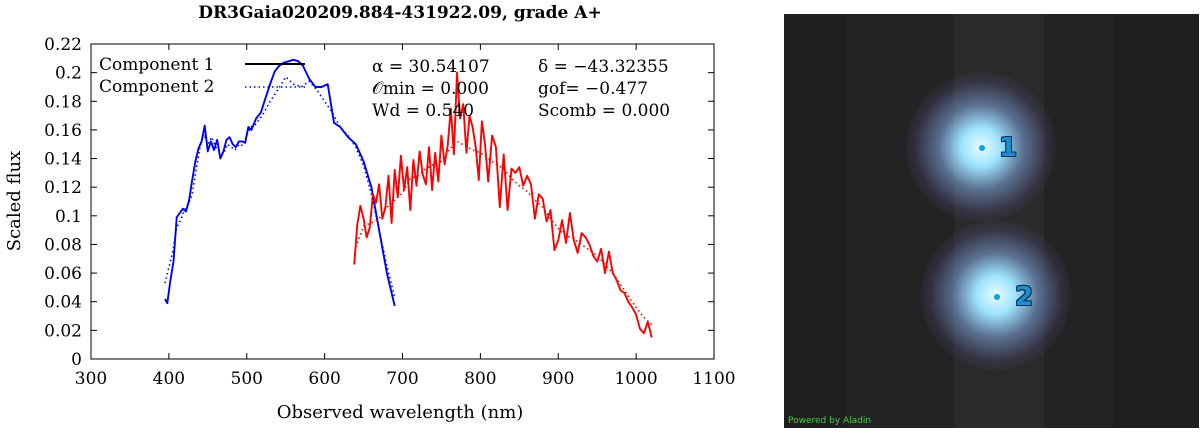 This screenshot has height=432, width=1200. Describe the element at coordinates (399, 13) in the screenshot. I see `chart-title: DR3Gaia020209.884-431922.09, grade A+` at that location.